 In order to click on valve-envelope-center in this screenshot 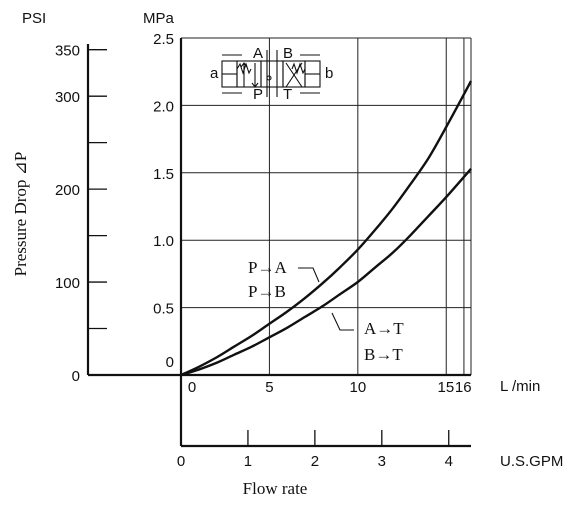, I will do `click(272, 74)`.